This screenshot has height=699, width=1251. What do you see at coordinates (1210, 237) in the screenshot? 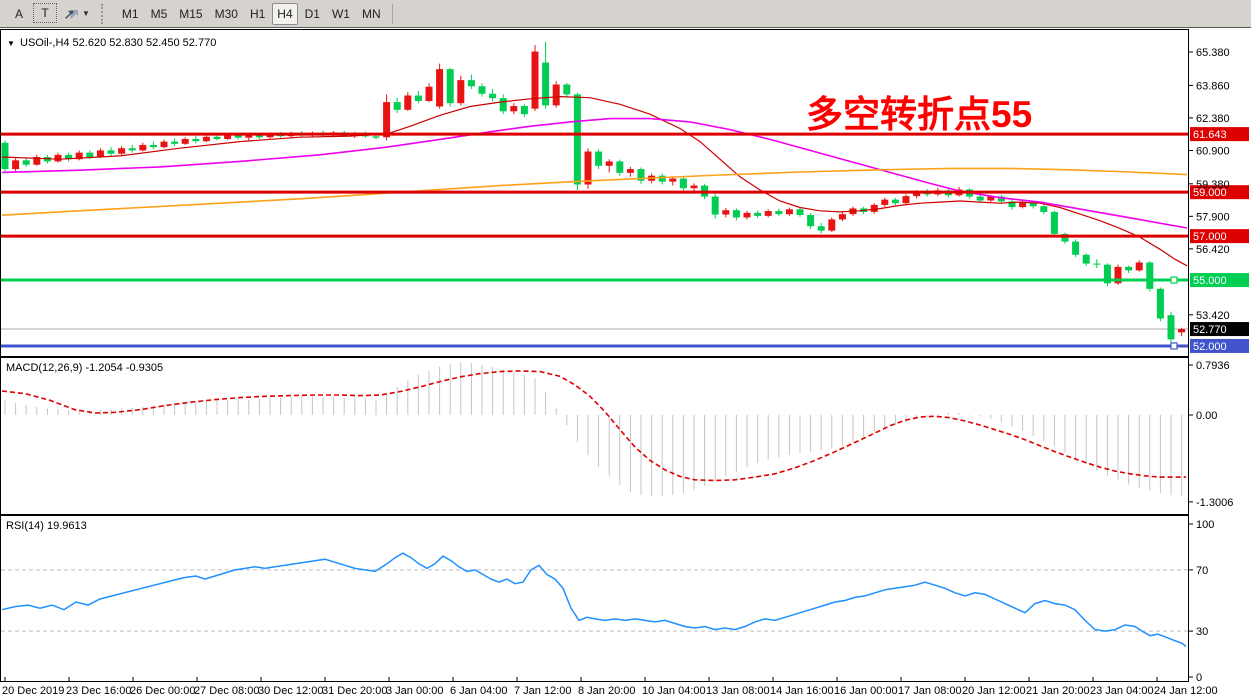
I see `price-badge-label: 57.000` at bounding box center [1210, 237].